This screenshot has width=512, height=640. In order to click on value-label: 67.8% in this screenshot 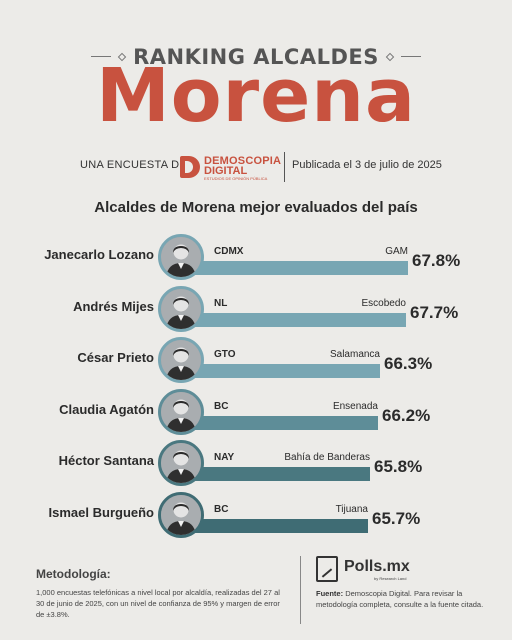, I will do `click(436, 260)`.